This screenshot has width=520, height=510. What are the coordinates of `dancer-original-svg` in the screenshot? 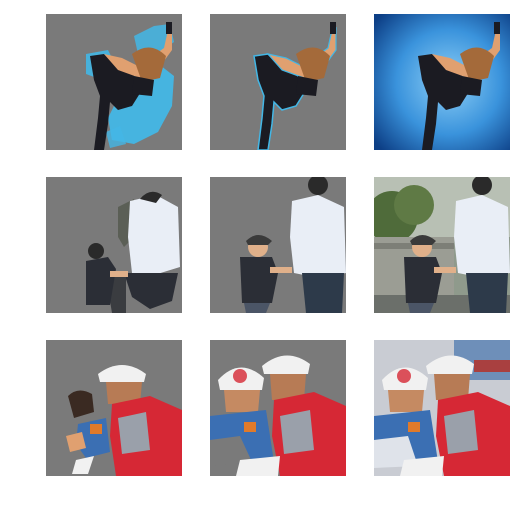 It's located at (442, 82).